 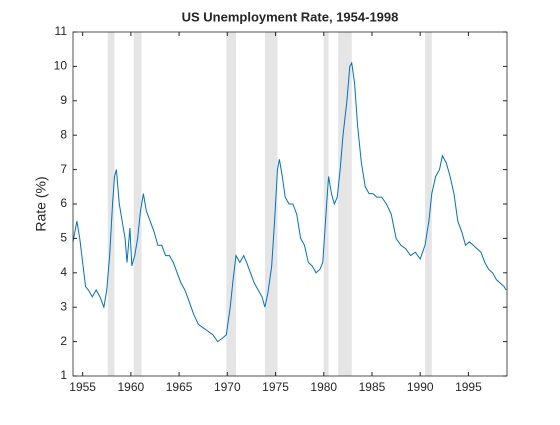 What do you see at coordinates (323, 387) in the screenshot?
I see `x-tick-label: 1980` at bounding box center [323, 387].